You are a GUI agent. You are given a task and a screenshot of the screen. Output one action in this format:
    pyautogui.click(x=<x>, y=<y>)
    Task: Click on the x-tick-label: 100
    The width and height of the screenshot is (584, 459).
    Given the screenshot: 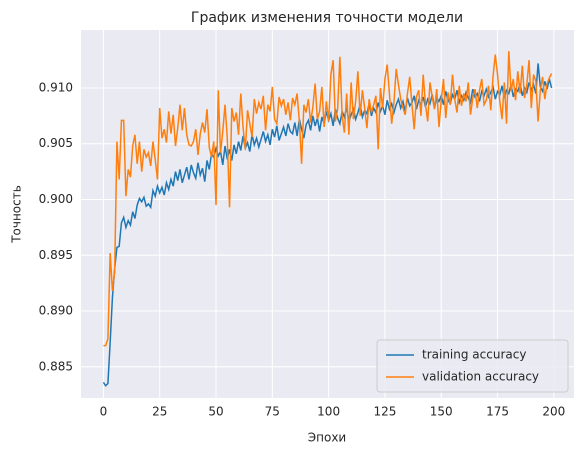 What is the action you would take?
    pyautogui.click(x=328, y=412)
    